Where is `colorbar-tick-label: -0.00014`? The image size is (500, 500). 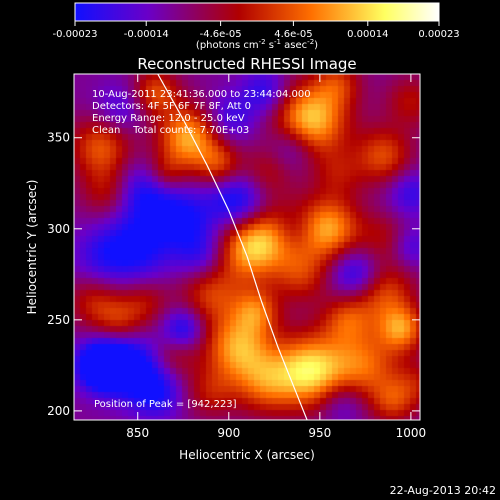 colorbar-tick-label: -0.00014 is located at coordinates (146, 34).